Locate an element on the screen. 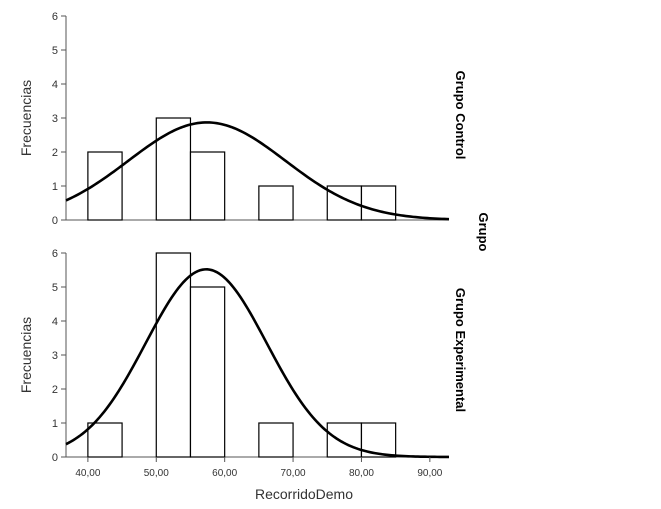 Image resolution: width=661 pixels, height=509 pixels. x-tick-label: 90,00 is located at coordinates (429, 473).